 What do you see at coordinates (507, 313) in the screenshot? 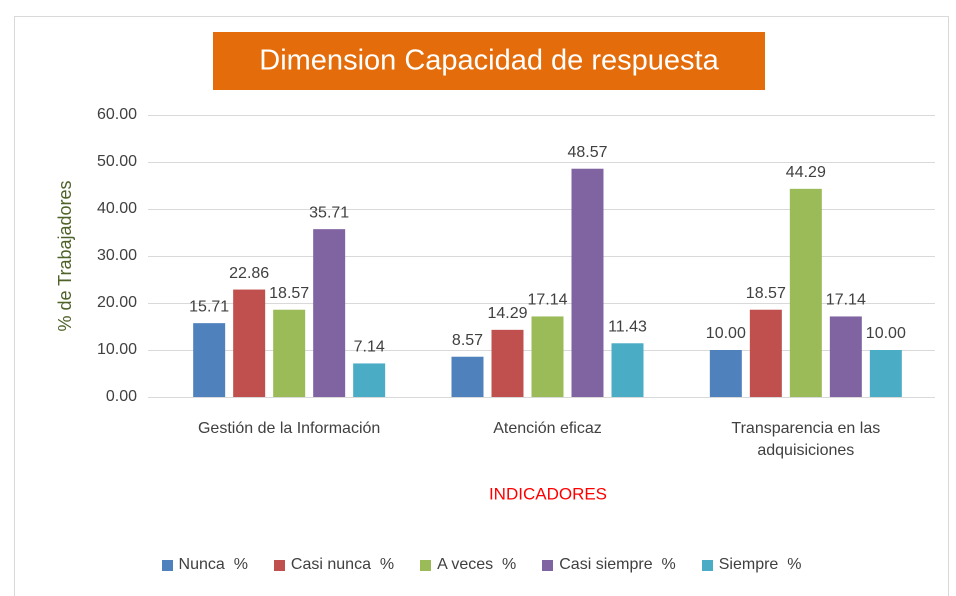
I see `data-label: 14.29` at bounding box center [507, 313].